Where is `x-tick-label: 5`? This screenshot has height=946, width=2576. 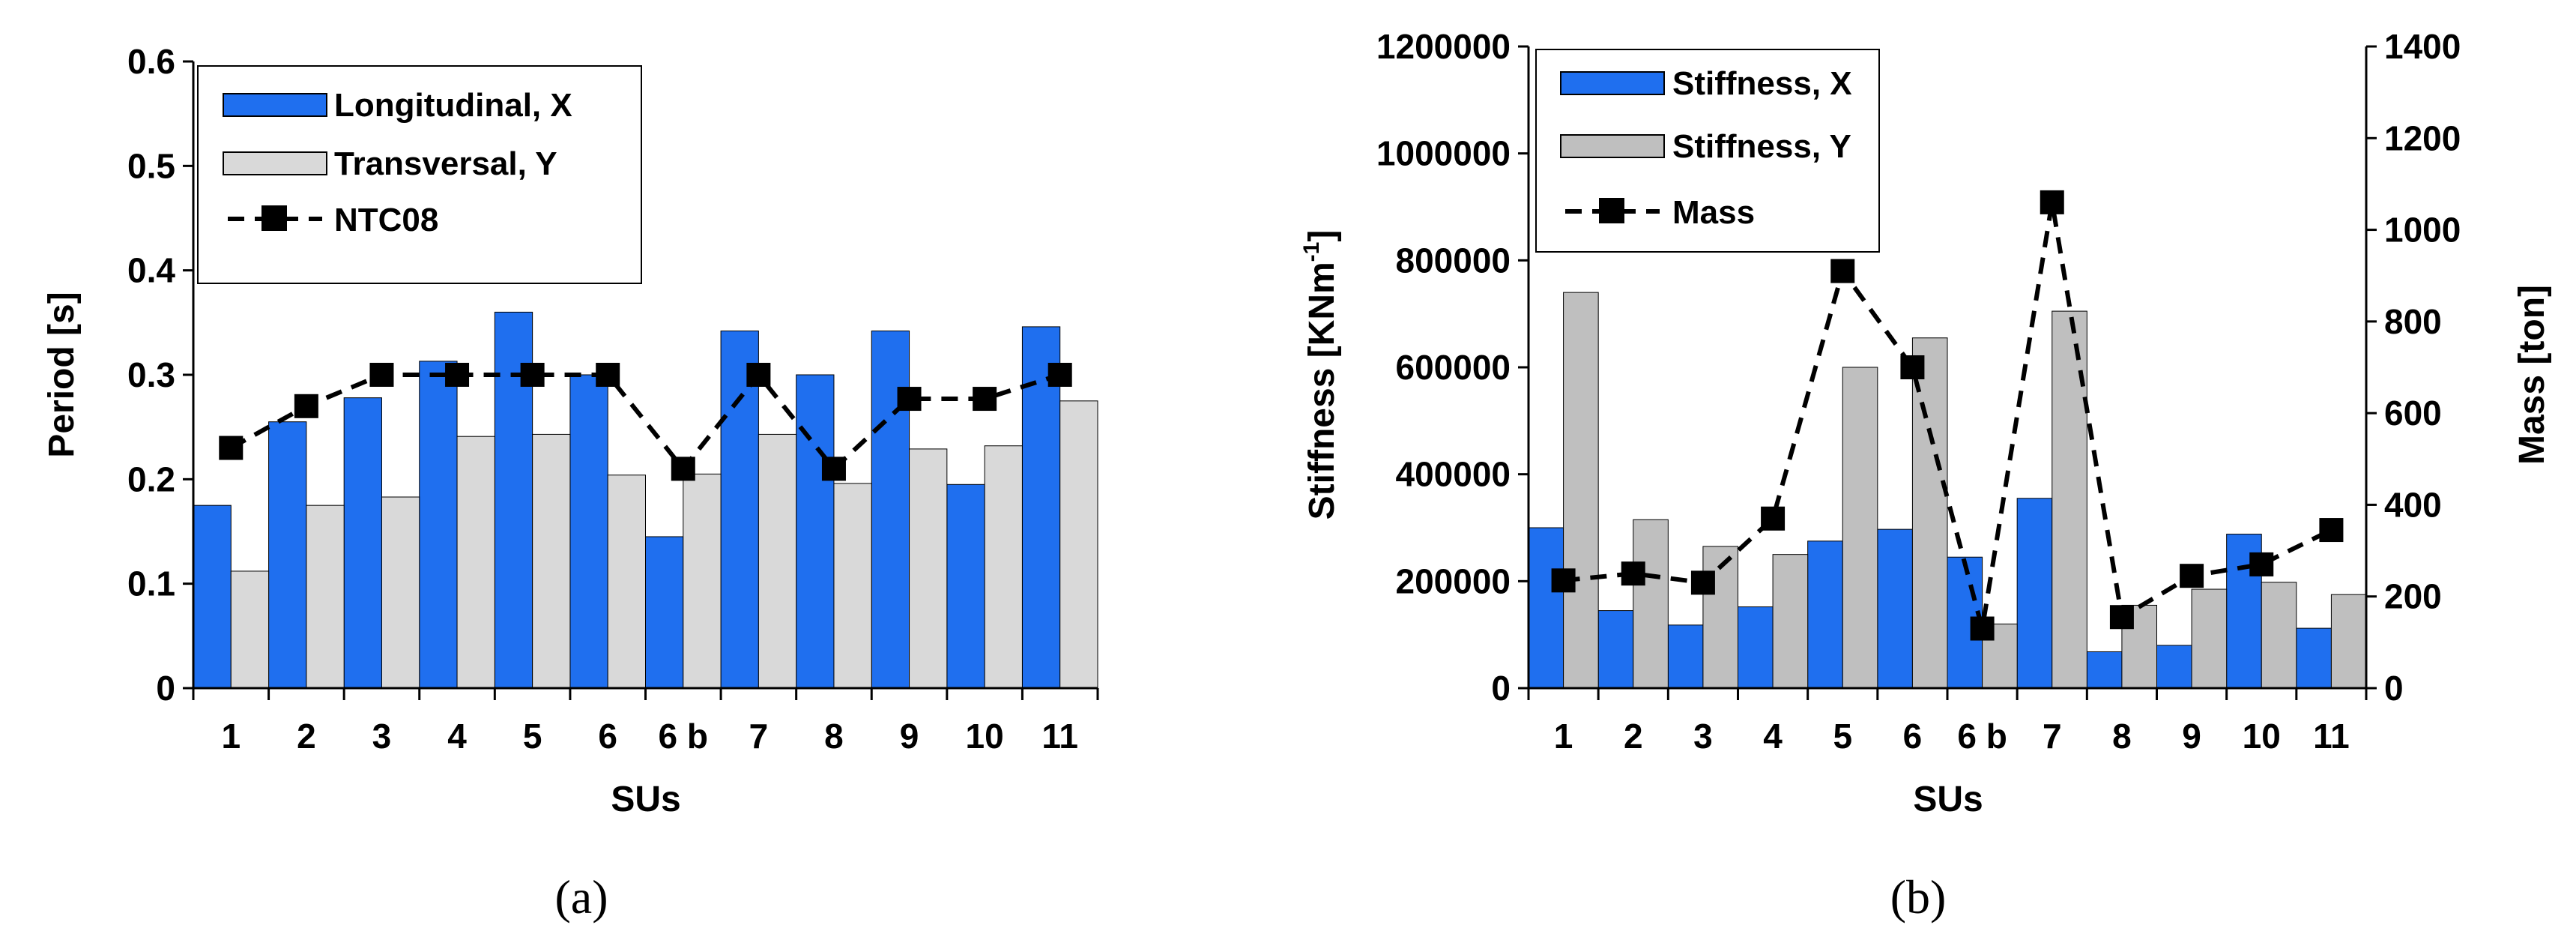
x-tick-label: 5 is located at coordinates (532, 736).